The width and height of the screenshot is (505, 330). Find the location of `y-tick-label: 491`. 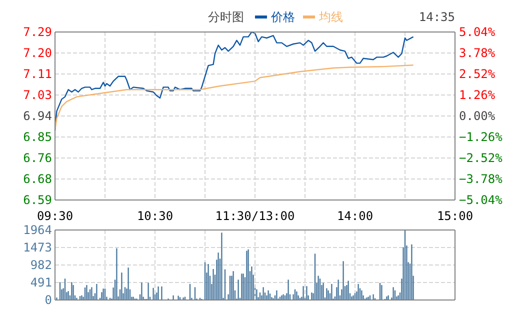

y-tick-label: 491 is located at coordinates (41, 283).